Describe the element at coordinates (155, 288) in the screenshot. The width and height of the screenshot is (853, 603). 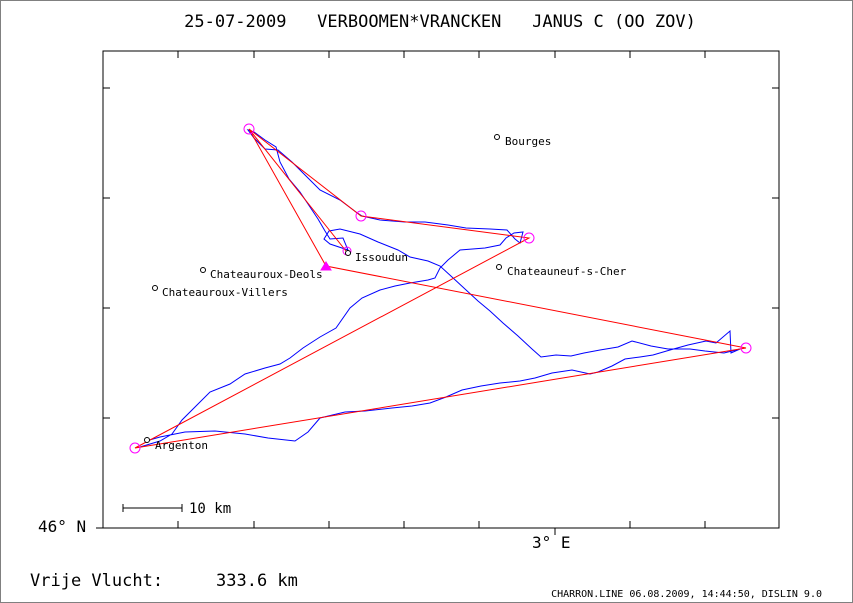
I see `place-marker-chateauroux-villers` at that location.